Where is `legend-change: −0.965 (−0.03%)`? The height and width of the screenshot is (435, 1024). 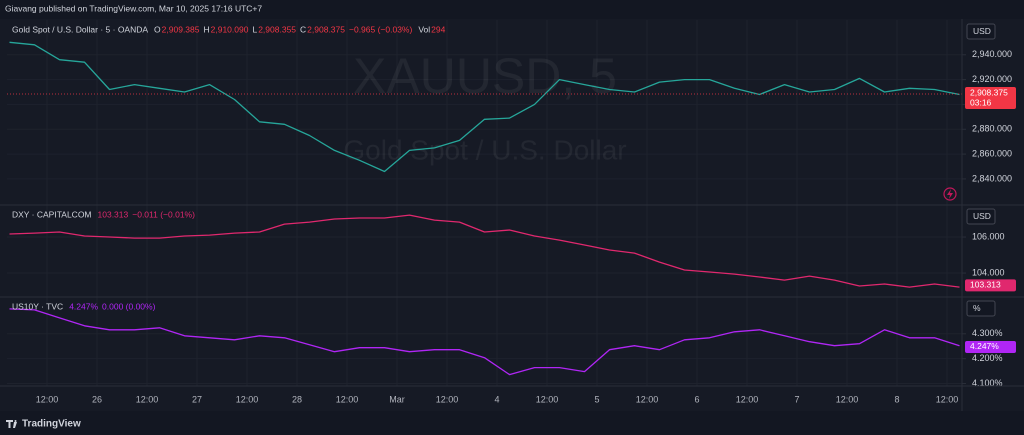 legend-change: −0.965 (−0.03%) is located at coordinates (380, 29).